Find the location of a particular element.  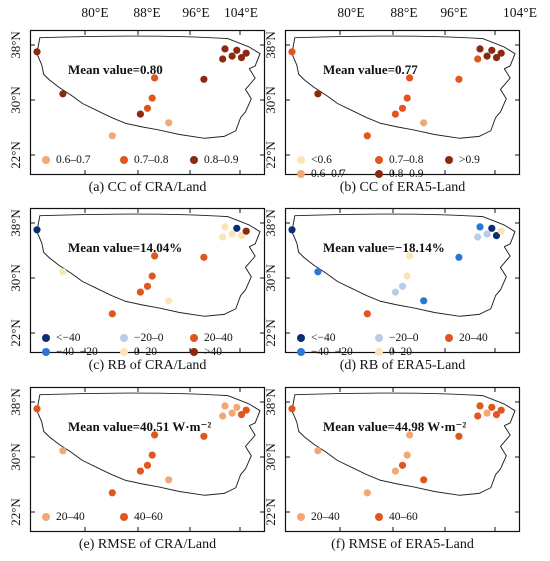

legend-item: >0.9 is located at coordinates (462, 160).